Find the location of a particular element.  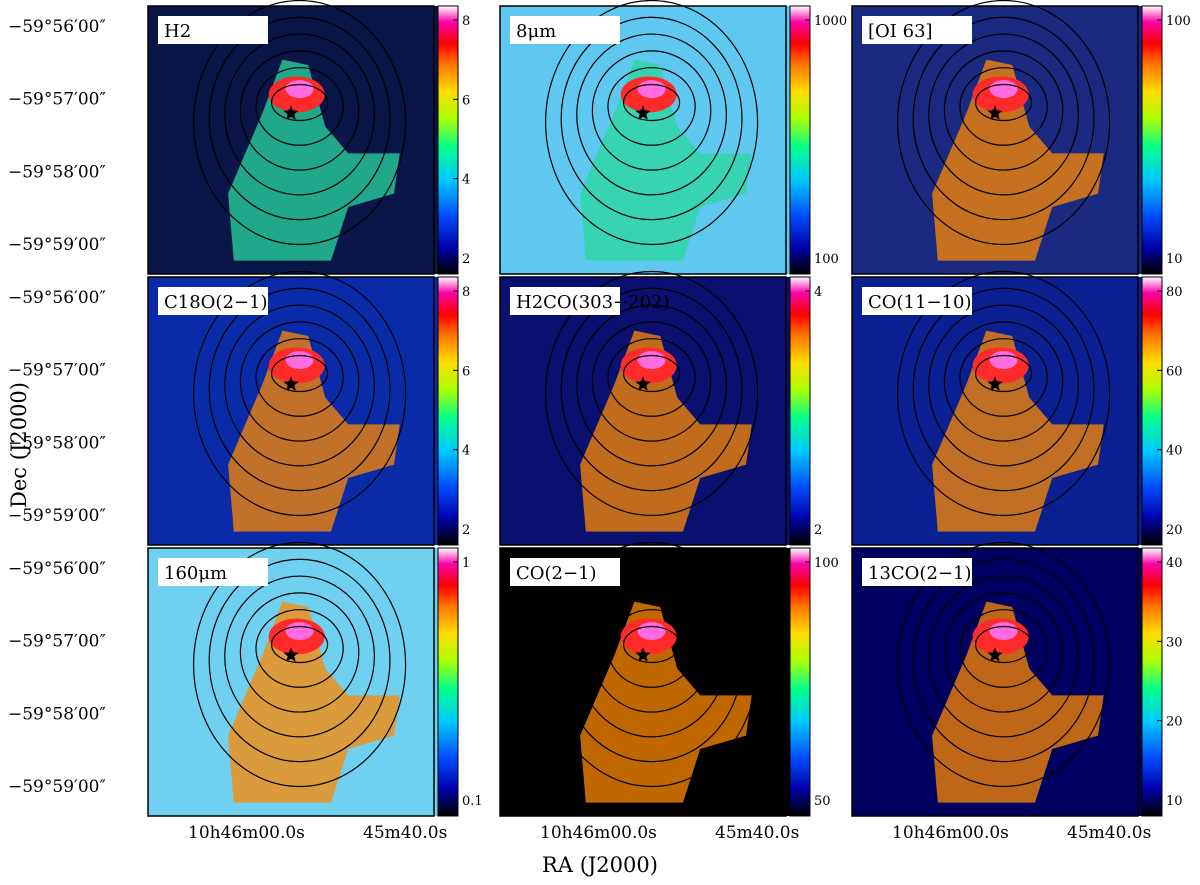

panel-h2: 8 6 4 2 H2 is located at coordinates (308, 137).